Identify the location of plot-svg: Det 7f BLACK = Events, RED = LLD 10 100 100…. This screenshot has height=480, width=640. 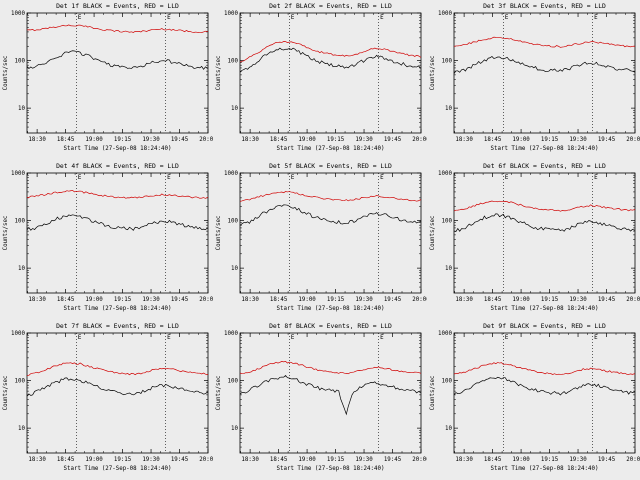
(108, 397).